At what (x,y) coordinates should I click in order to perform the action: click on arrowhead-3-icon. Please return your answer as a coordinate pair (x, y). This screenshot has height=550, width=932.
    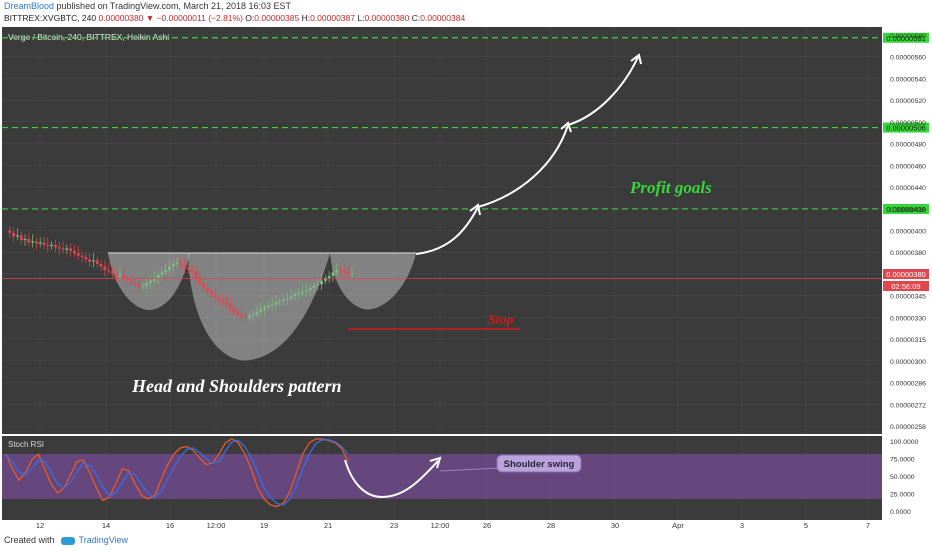
    Looking at the image, I should click on (636, 59).